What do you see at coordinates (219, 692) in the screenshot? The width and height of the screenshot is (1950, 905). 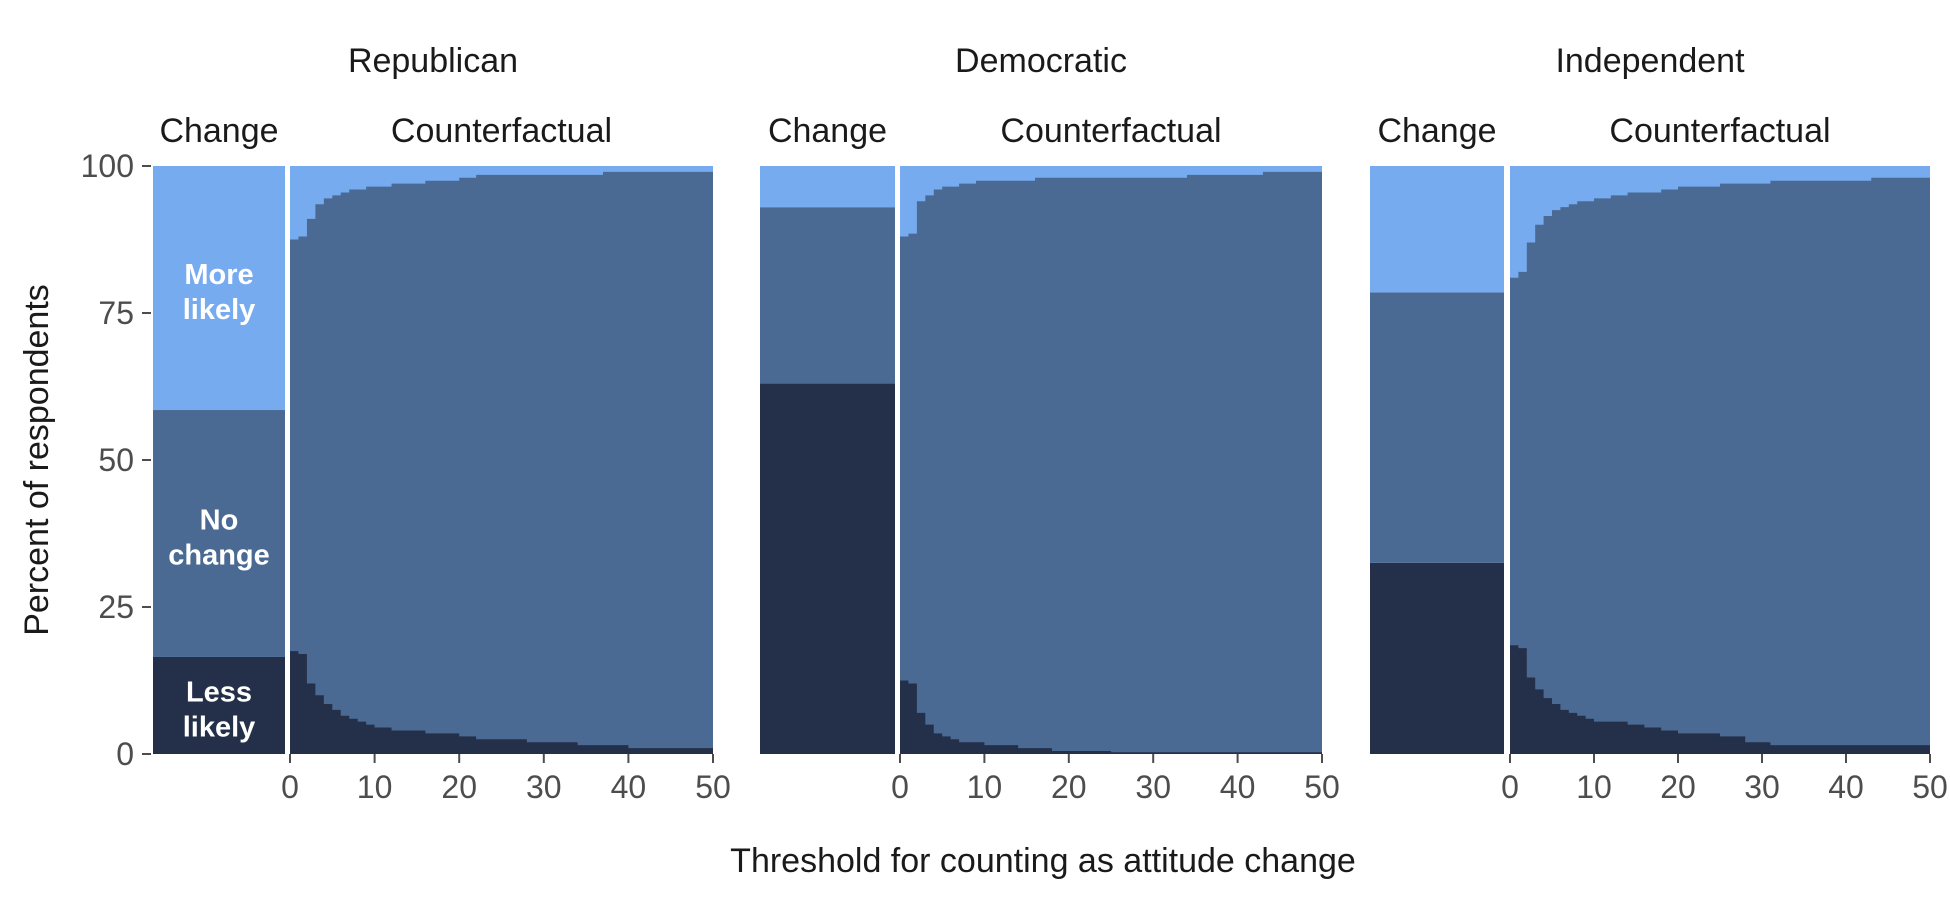 I see `label-less-likely-line1: Less` at bounding box center [219, 692].